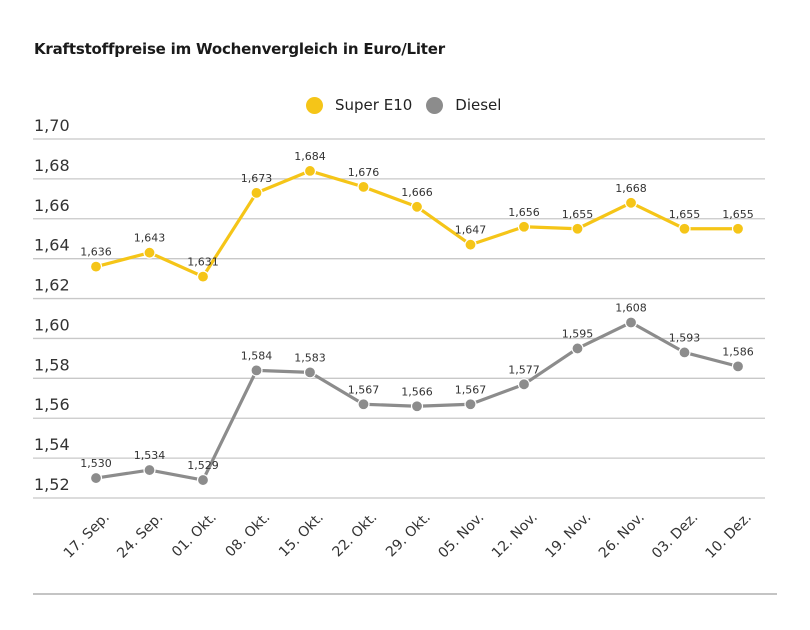 The width and height of the screenshot is (810, 630). I want to click on data-label-super-e10: 1,673, so click(257, 178).